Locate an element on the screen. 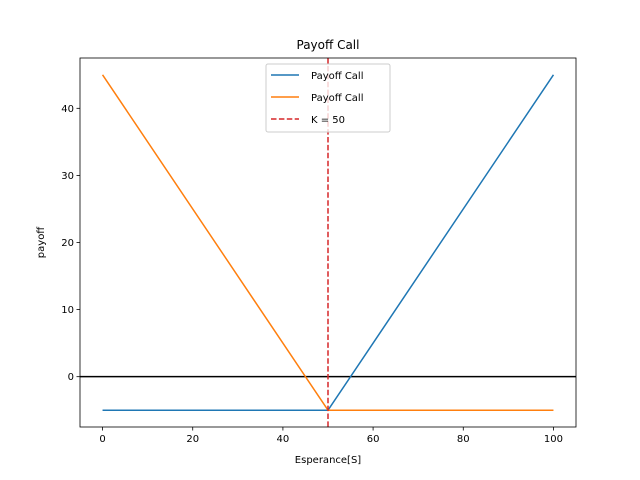 The width and height of the screenshot is (640, 480). x-tick-label: 100 is located at coordinates (553, 439).